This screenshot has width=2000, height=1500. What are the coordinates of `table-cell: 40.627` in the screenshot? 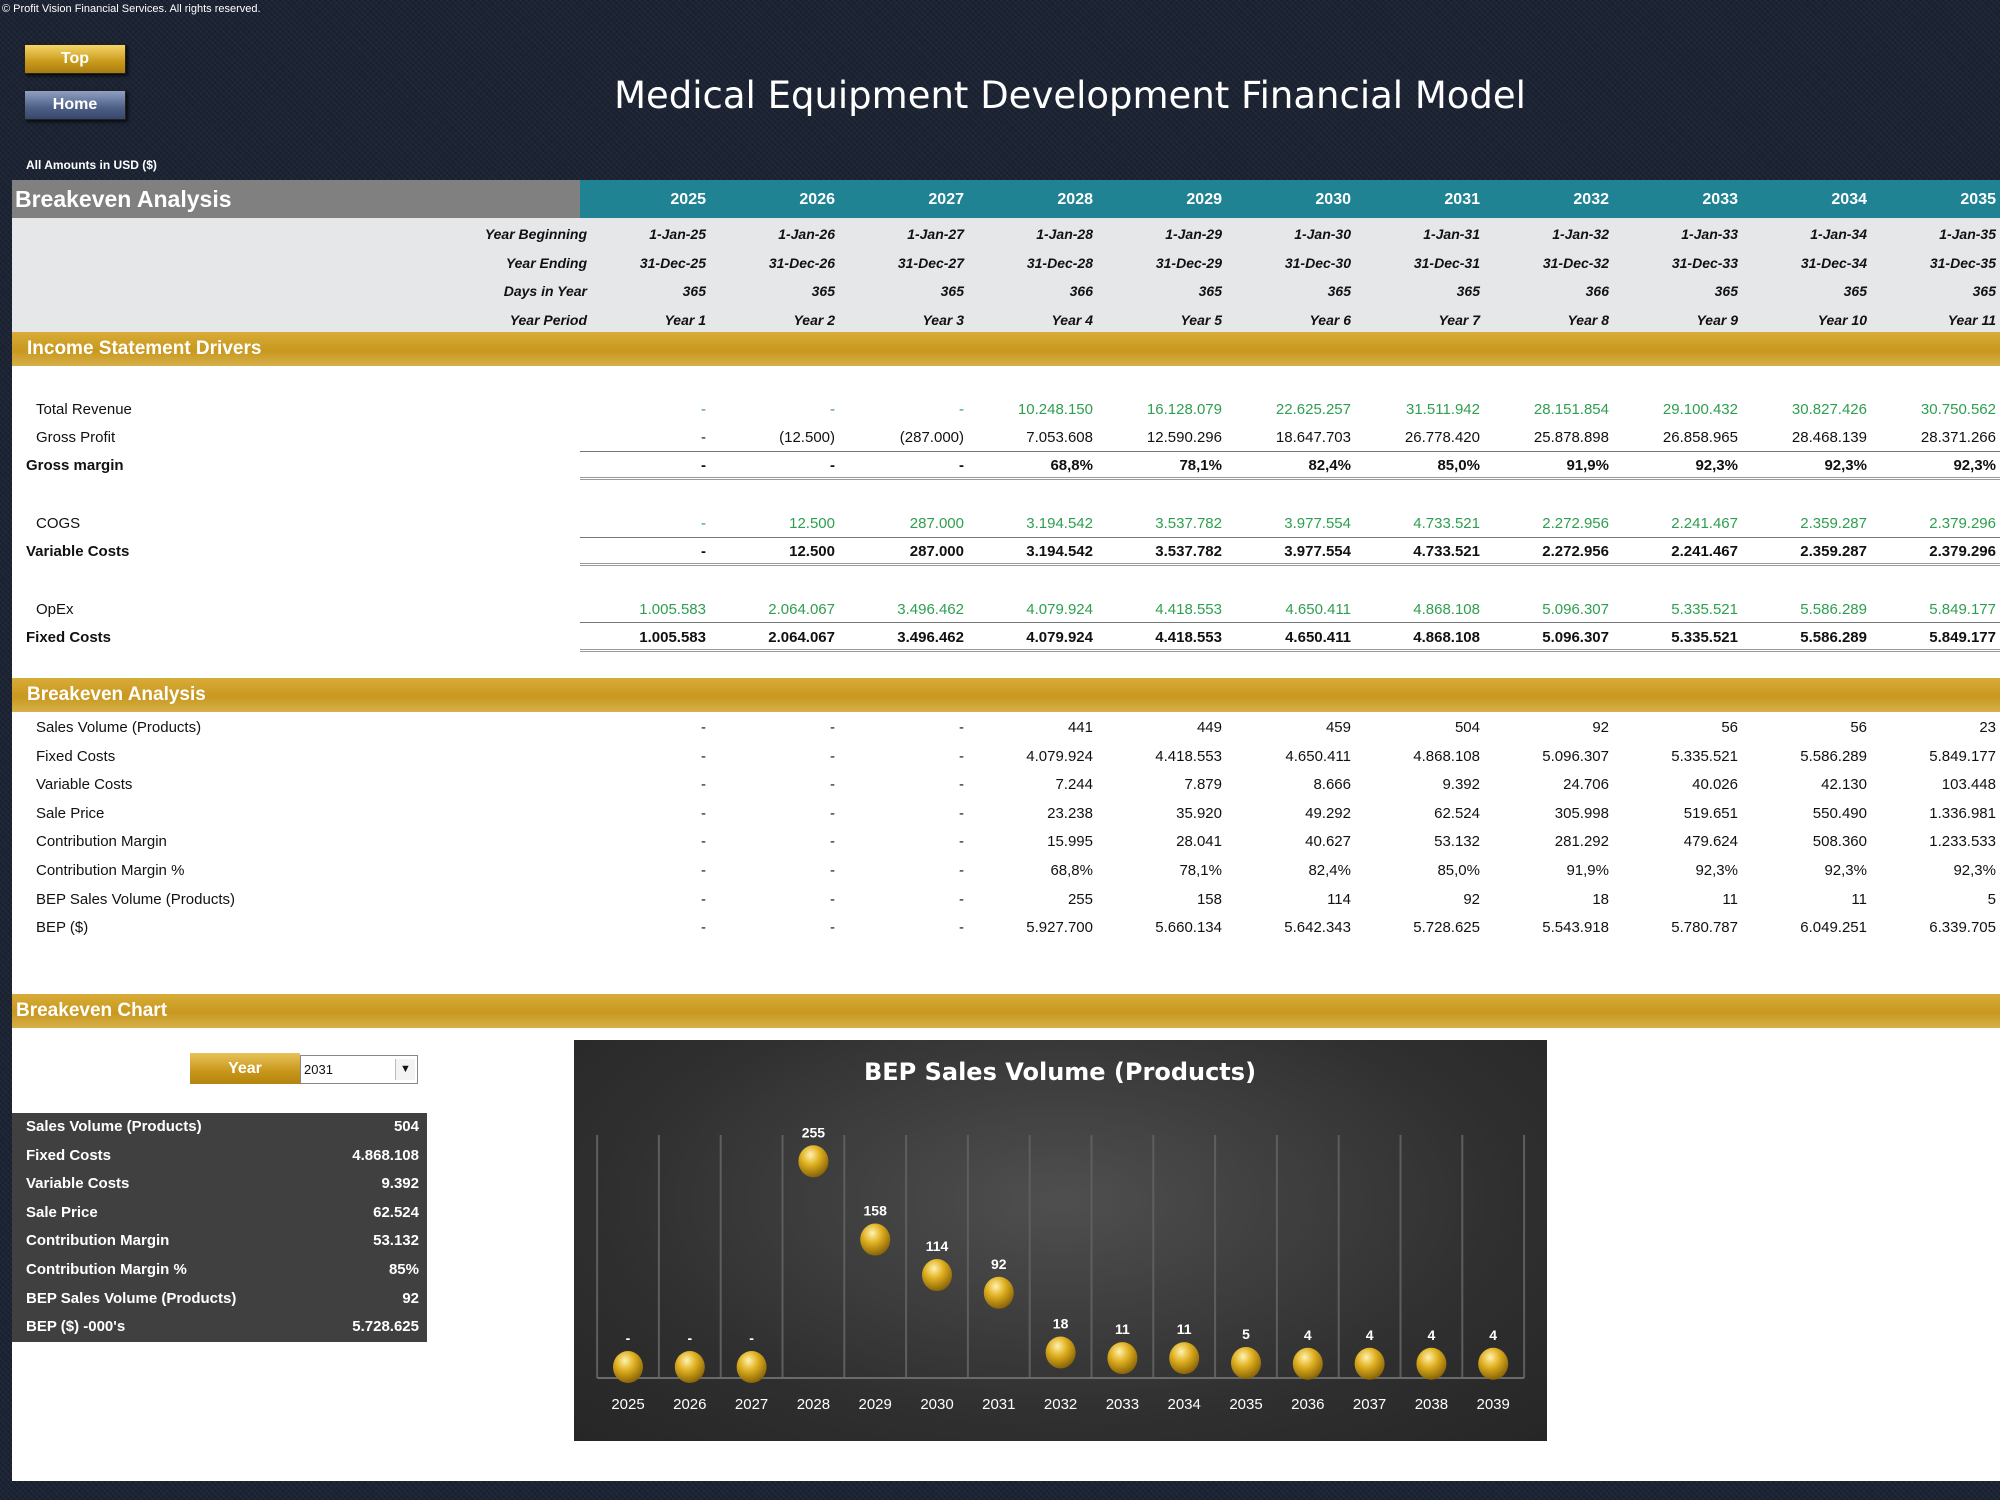 It's located at (1328, 842).